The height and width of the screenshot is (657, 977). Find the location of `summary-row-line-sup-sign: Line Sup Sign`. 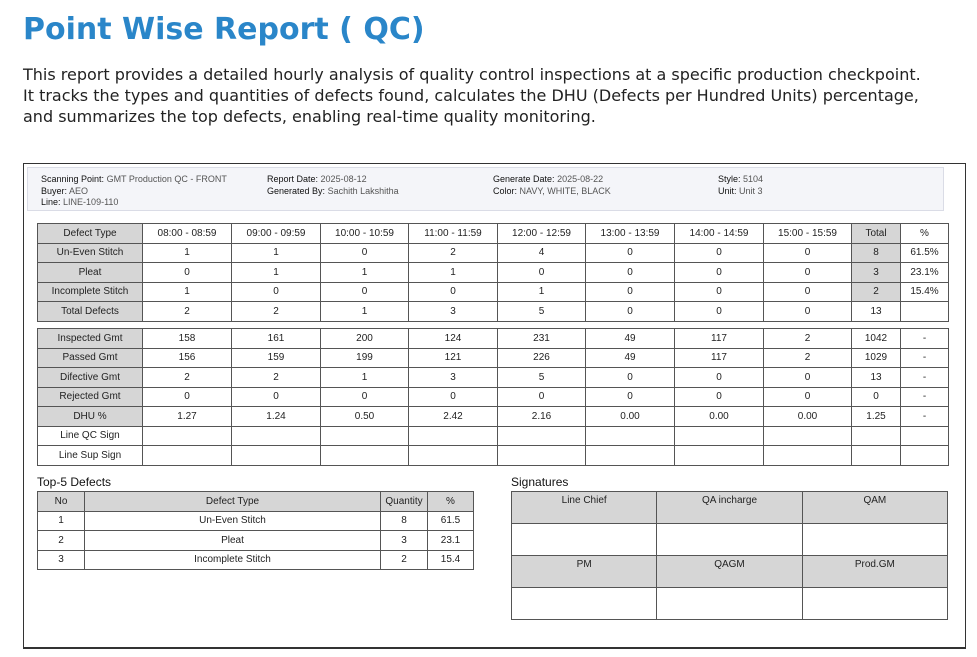

summary-row-line-sup-sign: Line Sup Sign is located at coordinates (493, 455).